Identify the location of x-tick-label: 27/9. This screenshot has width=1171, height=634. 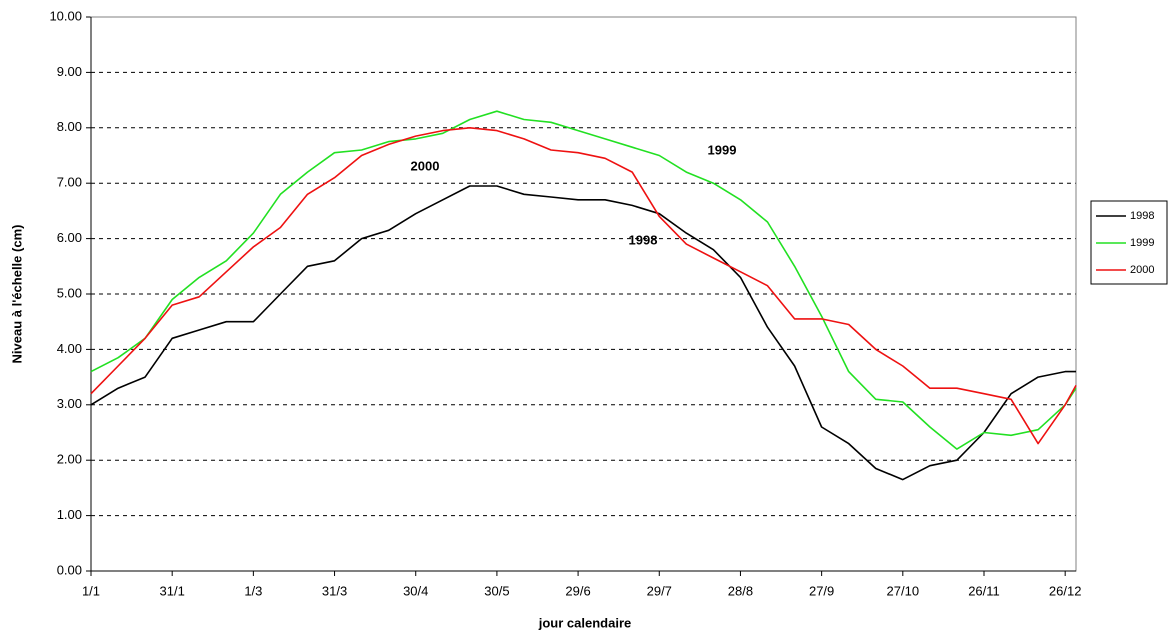
(821, 590).